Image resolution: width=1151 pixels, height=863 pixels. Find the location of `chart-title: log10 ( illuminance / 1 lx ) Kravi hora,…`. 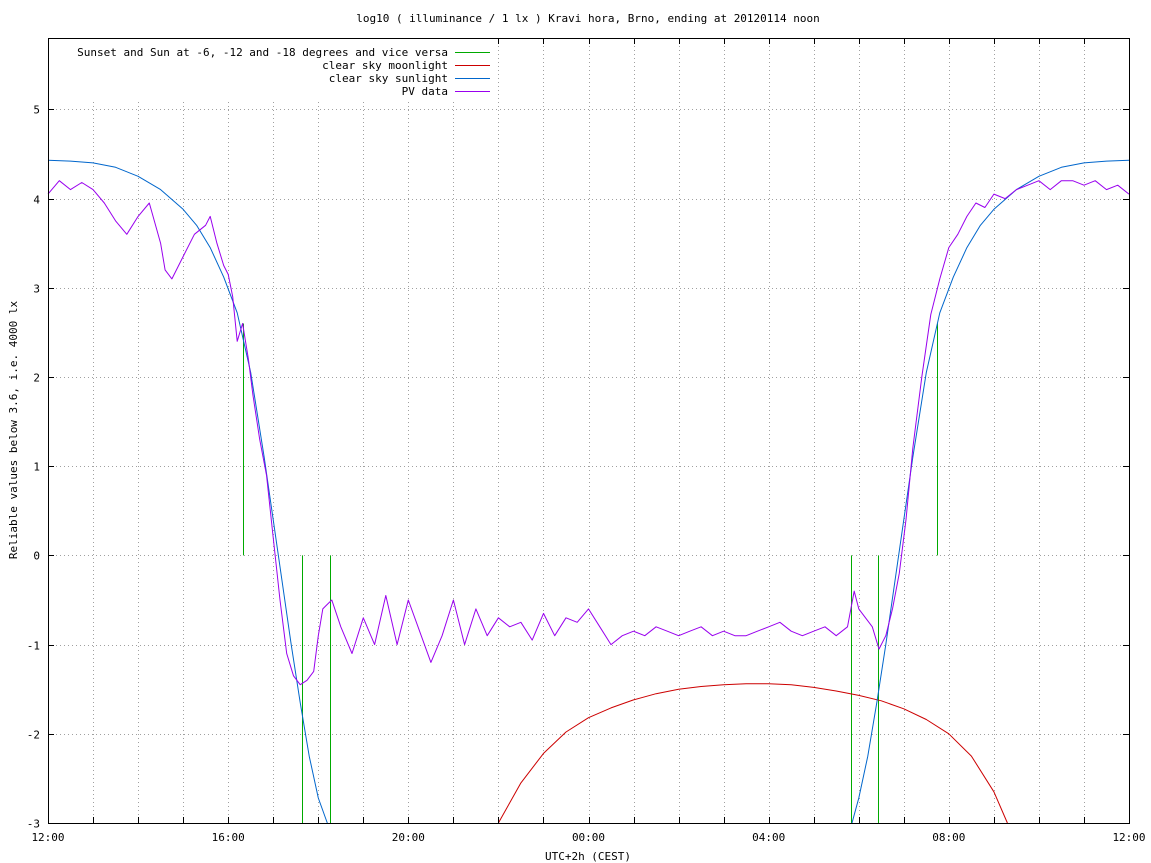

chart-title: log10 ( illuminance / 1 lx ) Kravi hora,… is located at coordinates (588, 18).